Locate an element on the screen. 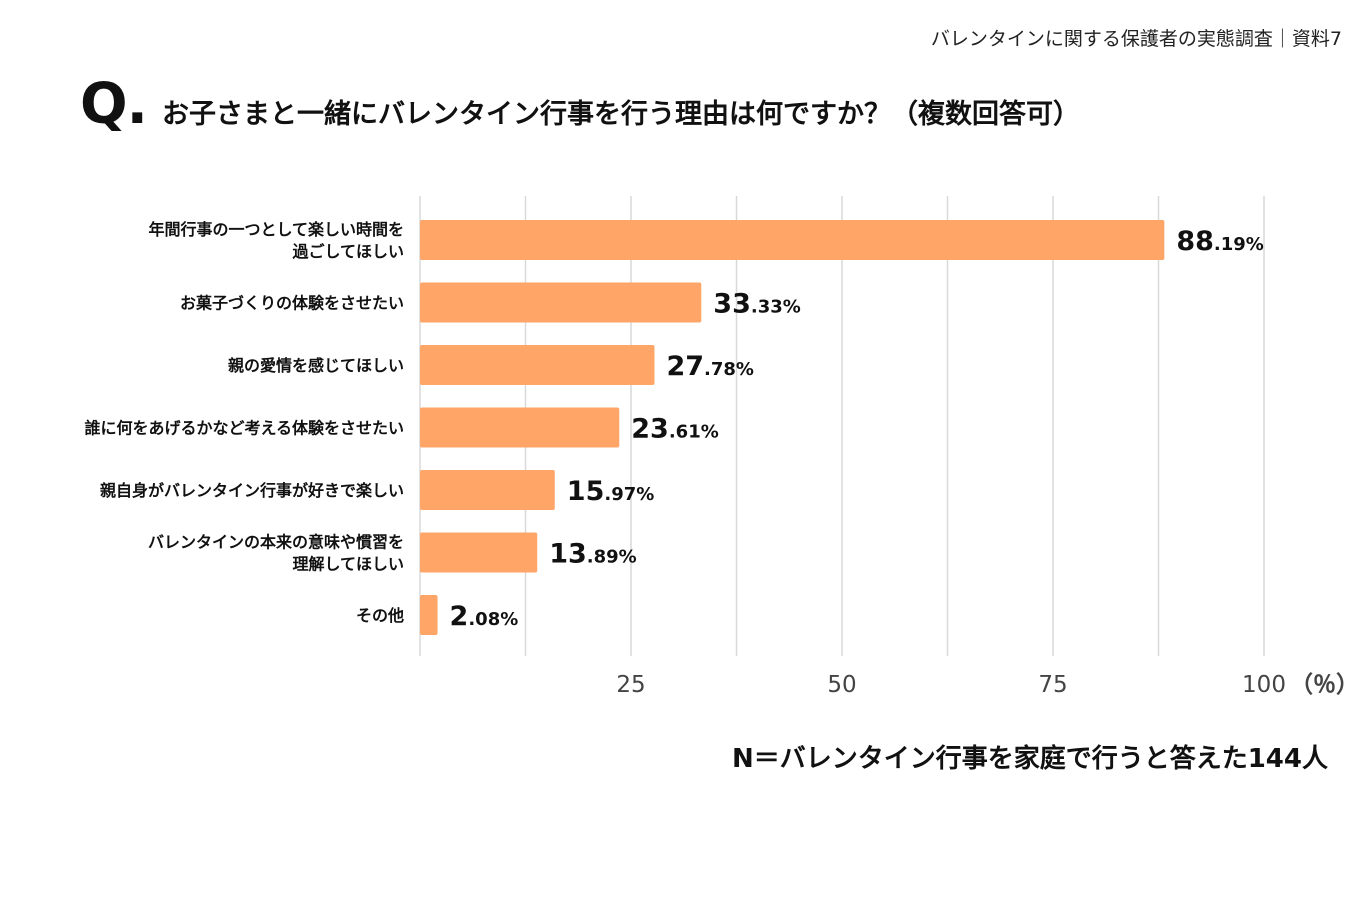 The image size is (1370, 899). category-label: 年間行事の一つとして楽しい時間を is located at coordinates (276, 229).